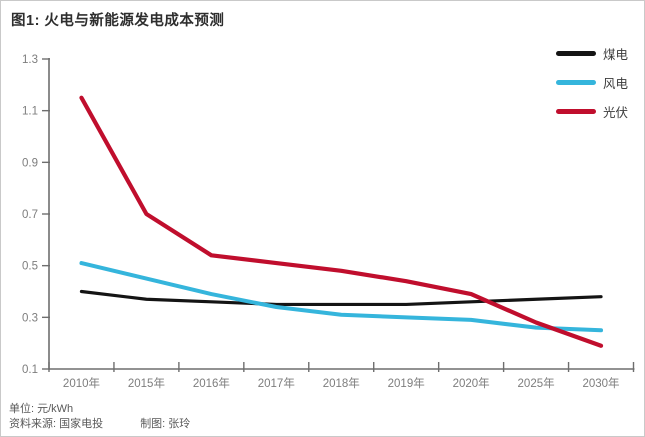  What do you see at coordinates (118, 21) in the screenshot?
I see `page-title: 图1: 火电与新能源发电成本预测` at bounding box center [118, 21].